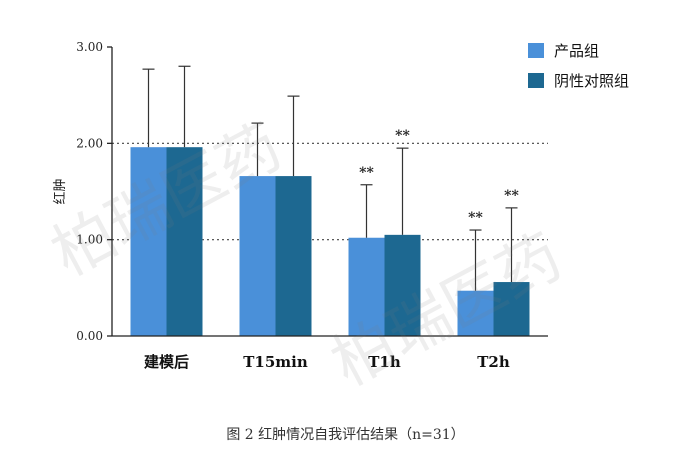 The image size is (691, 475). Describe the element at coordinates (402, 136) in the screenshot. I see `significance-mark-1-2: **` at that location.